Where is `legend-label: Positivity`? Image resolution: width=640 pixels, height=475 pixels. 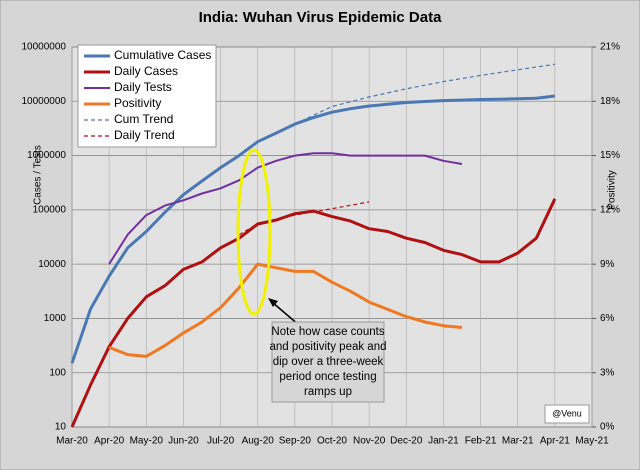
legend-label: Positivity is located at coordinates (137, 103).